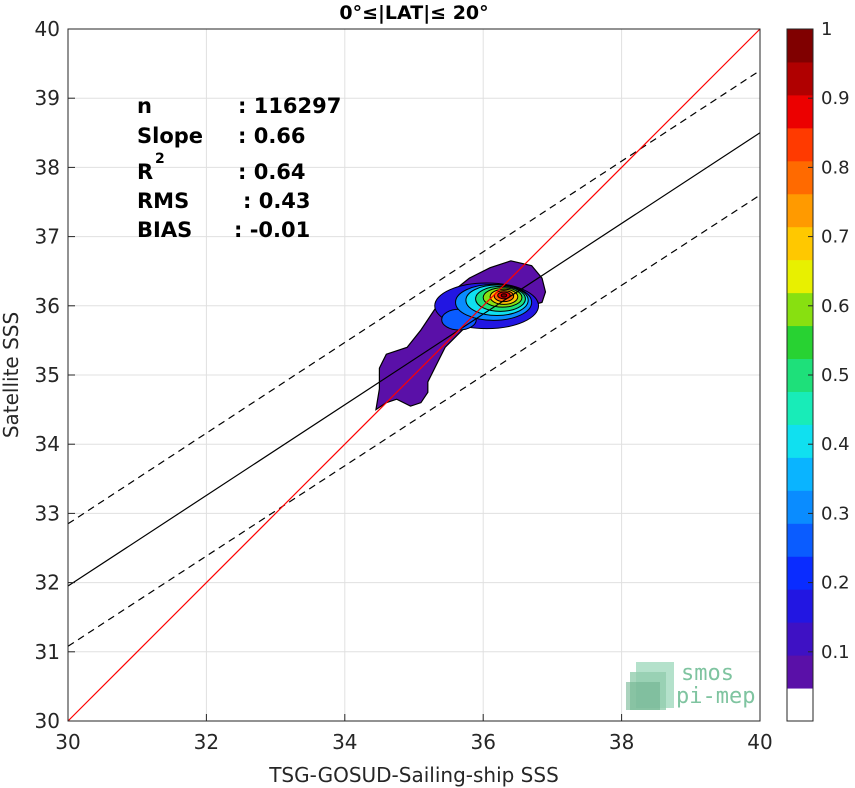 This screenshot has width=855, height=788. I want to click on stat-rms-label: RMS, so click(163, 201).